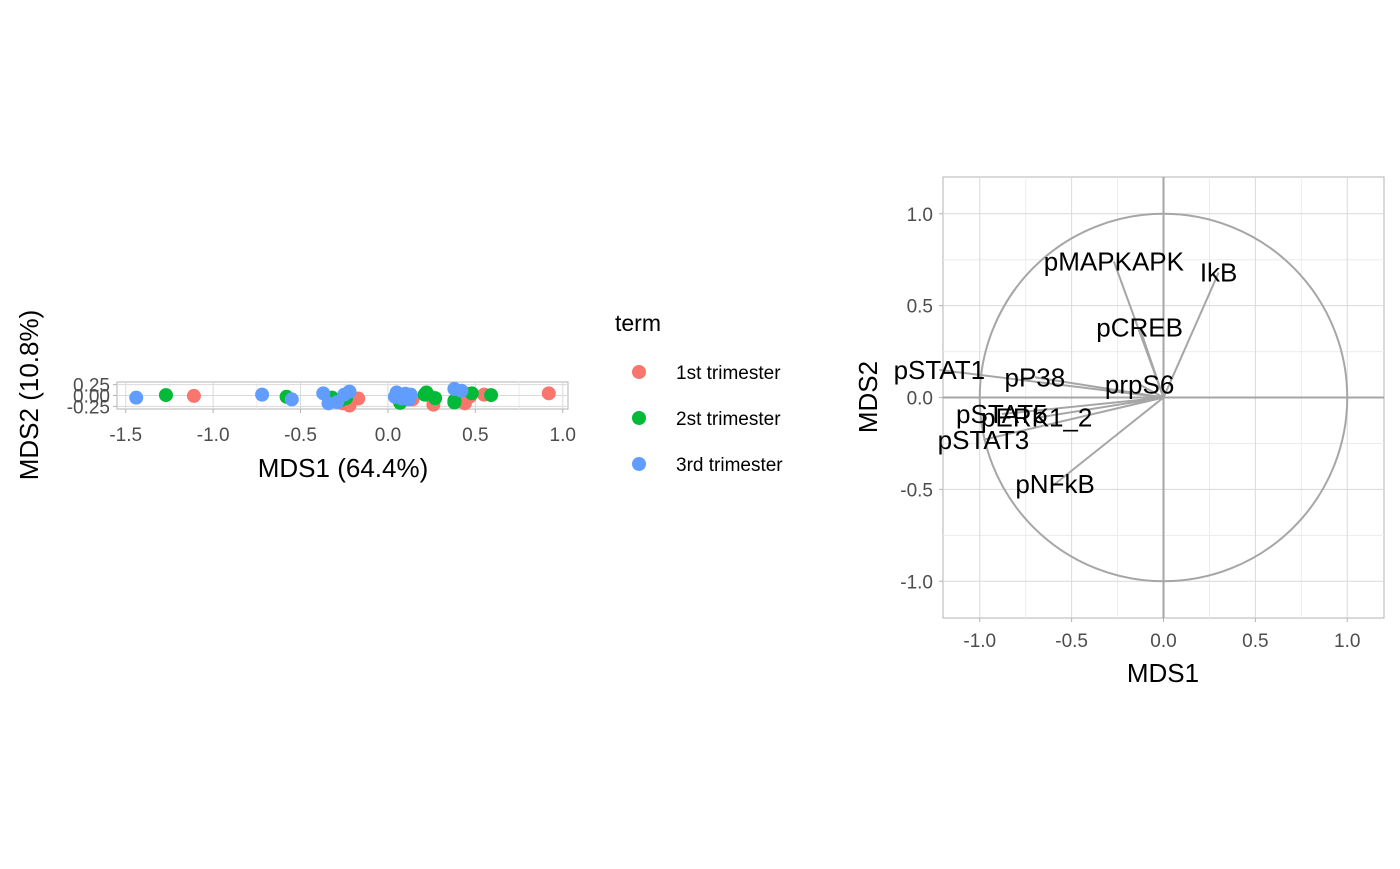 This screenshot has width=1400, height=869. Describe the element at coordinates (728, 373) in the screenshot. I see `legend-label-1st-trimester: 1st trimester` at that location.